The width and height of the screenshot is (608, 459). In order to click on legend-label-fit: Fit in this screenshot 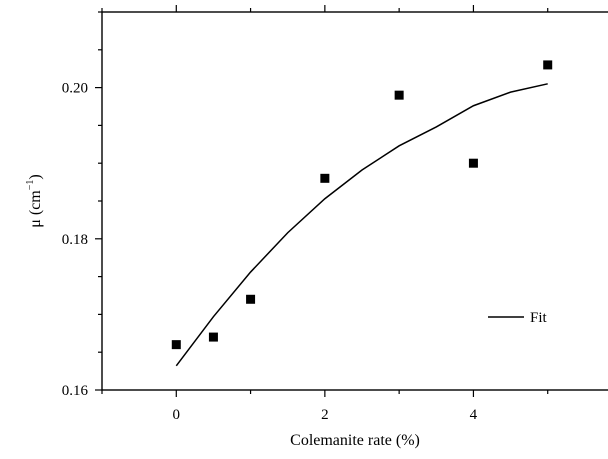, I will do `click(539, 318)`.